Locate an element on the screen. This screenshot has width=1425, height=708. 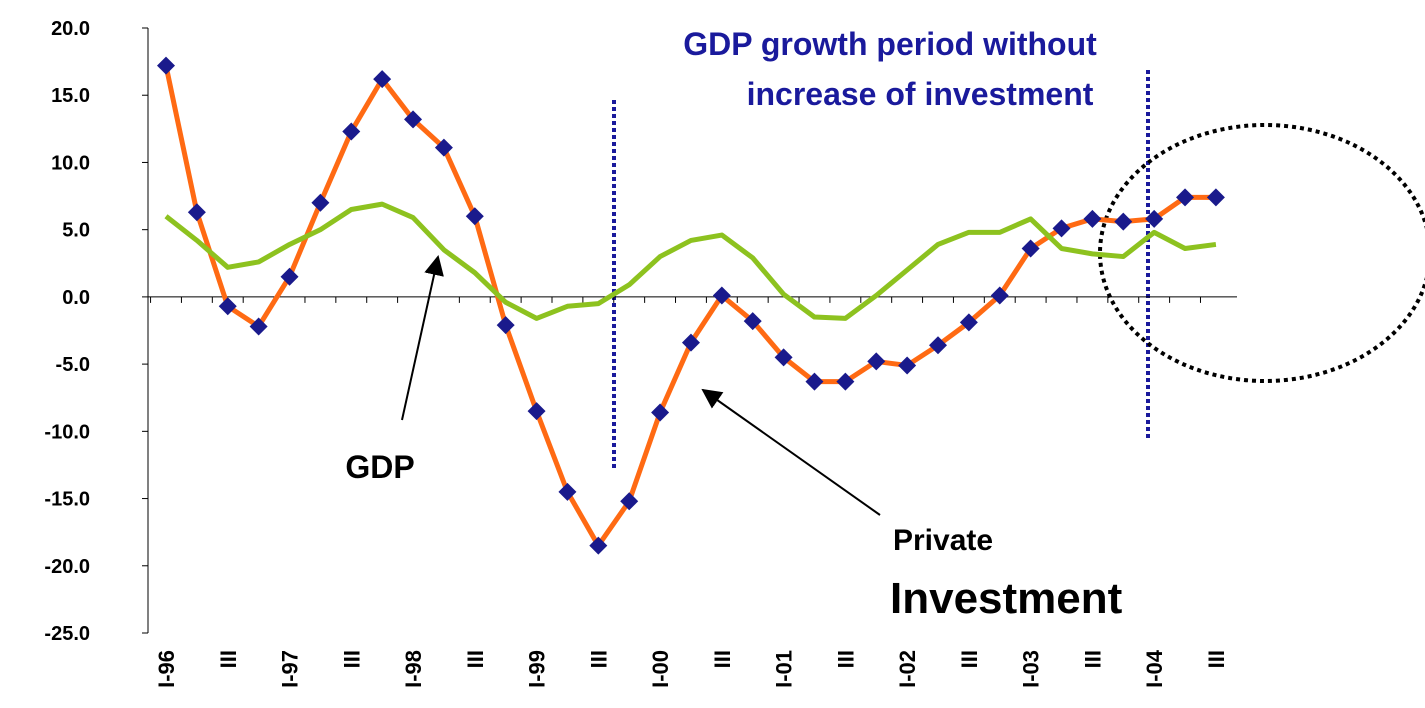
y-tick-label: 5.0 is located at coordinates (76, 231).